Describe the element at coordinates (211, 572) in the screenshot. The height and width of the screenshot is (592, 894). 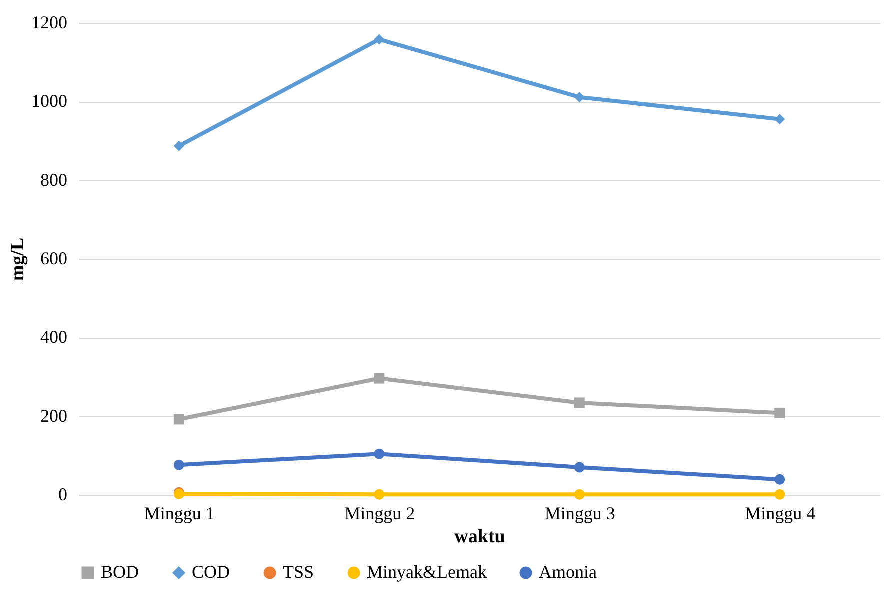
I see `legend-label: COD` at that location.